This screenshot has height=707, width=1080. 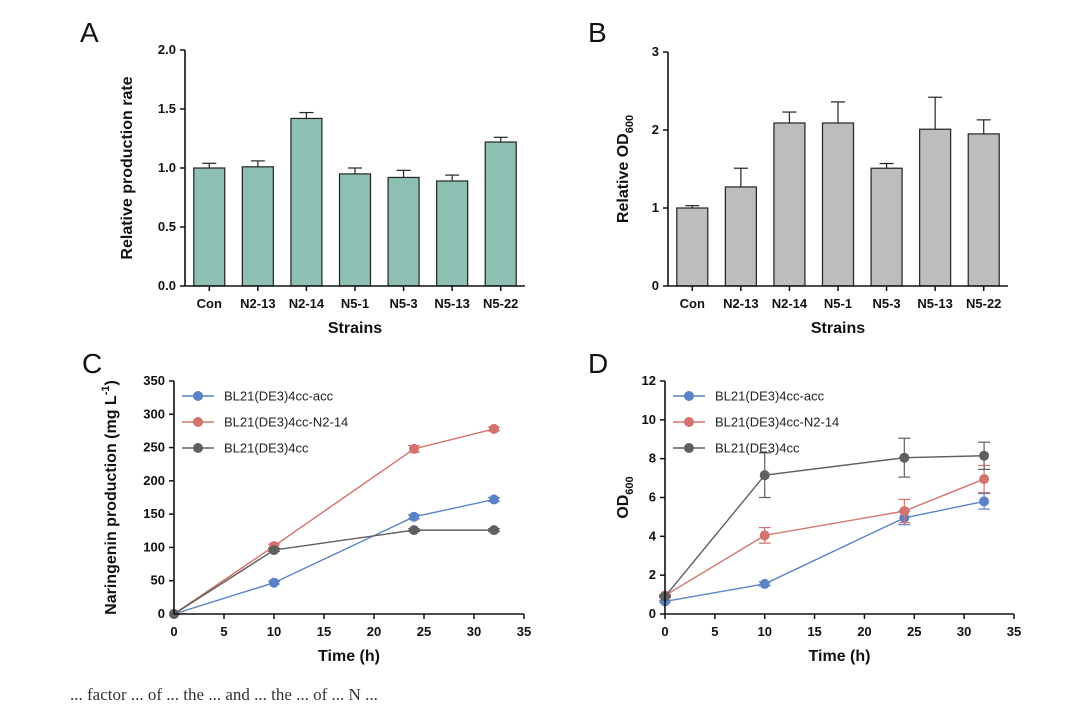 What do you see at coordinates (652, 458) in the screenshot?
I see `y-tick-label-4: 8` at bounding box center [652, 458].